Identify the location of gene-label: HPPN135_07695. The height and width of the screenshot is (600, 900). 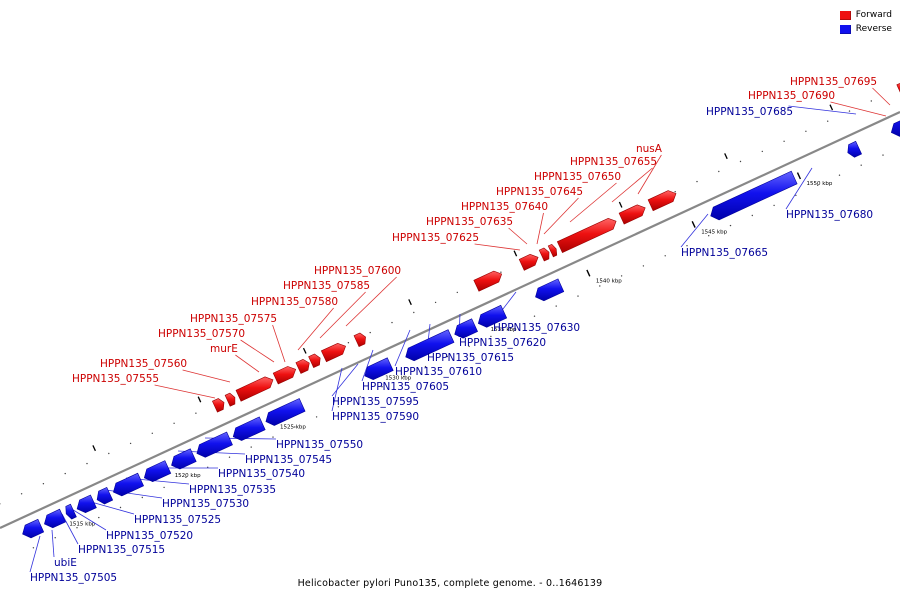
(833, 82).